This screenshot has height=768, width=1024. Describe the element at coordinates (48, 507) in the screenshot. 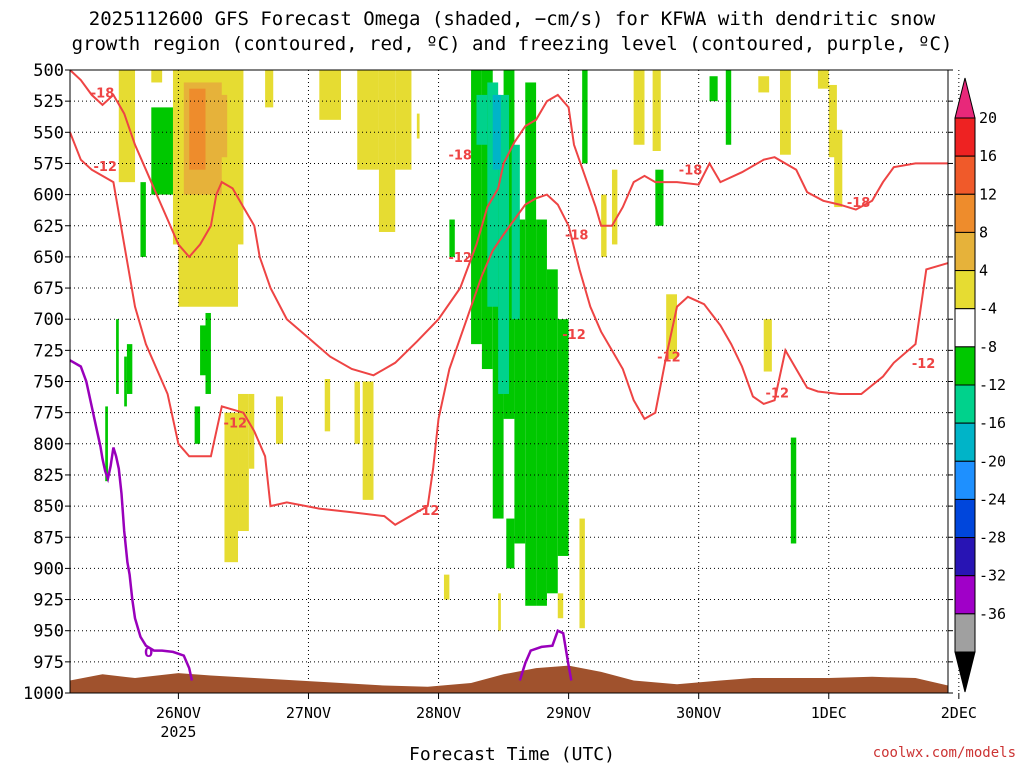

I see `y-tick-label: 850` at that location.